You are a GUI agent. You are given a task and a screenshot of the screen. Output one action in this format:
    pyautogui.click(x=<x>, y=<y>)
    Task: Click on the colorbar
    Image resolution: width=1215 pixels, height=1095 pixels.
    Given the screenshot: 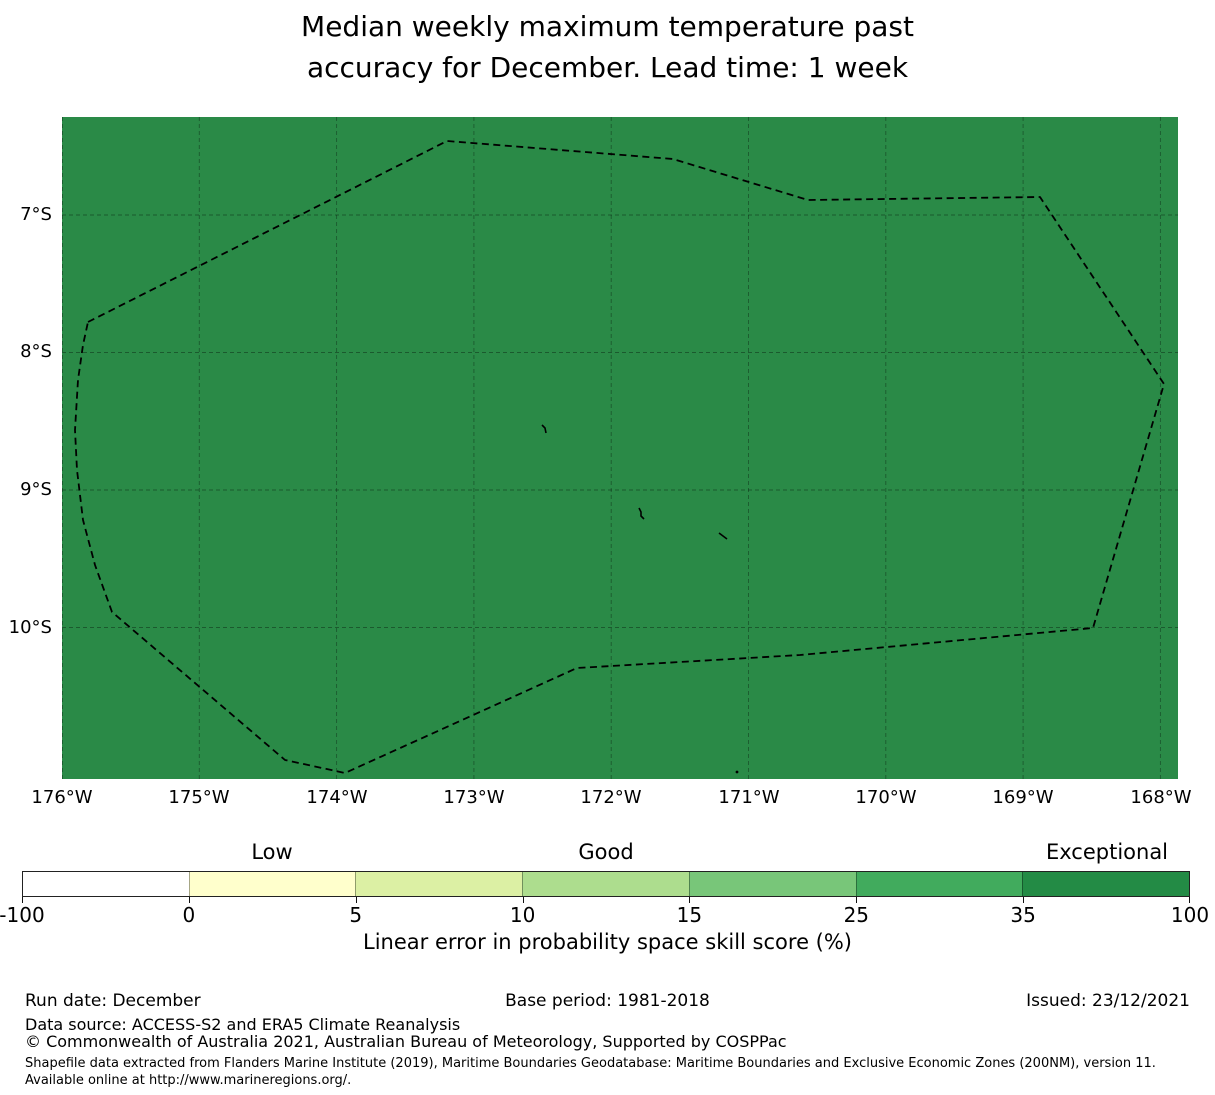 What is the action you would take?
    pyautogui.click(x=606, y=884)
    